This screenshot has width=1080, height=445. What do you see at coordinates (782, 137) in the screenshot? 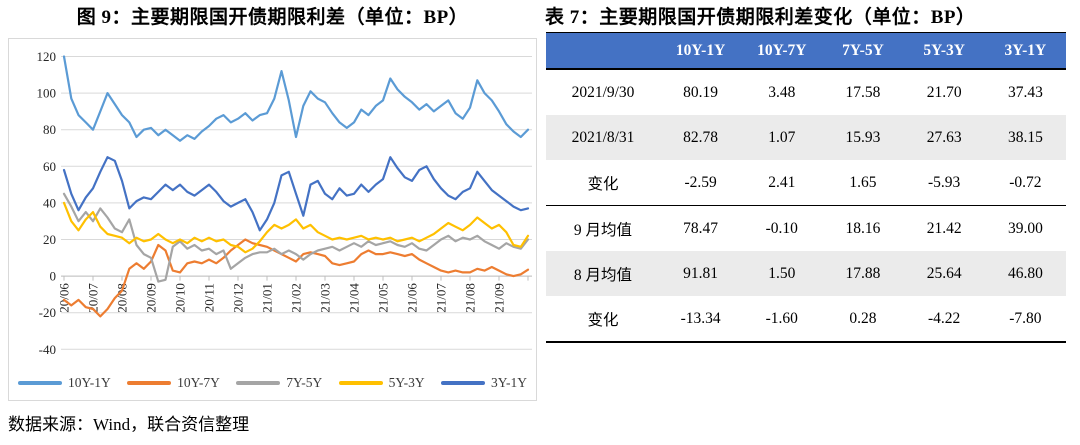
I see `table-cell: 1.07` at bounding box center [782, 137].